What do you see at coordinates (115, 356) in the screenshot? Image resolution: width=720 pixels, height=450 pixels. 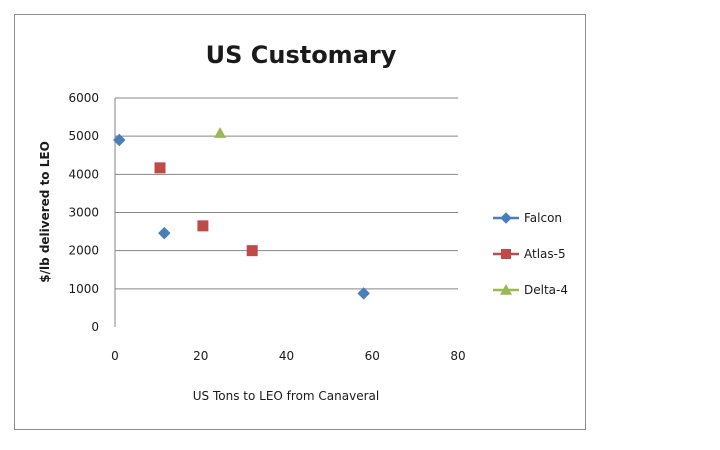 I see `x-tick-label: 0` at bounding box center [115, 356].